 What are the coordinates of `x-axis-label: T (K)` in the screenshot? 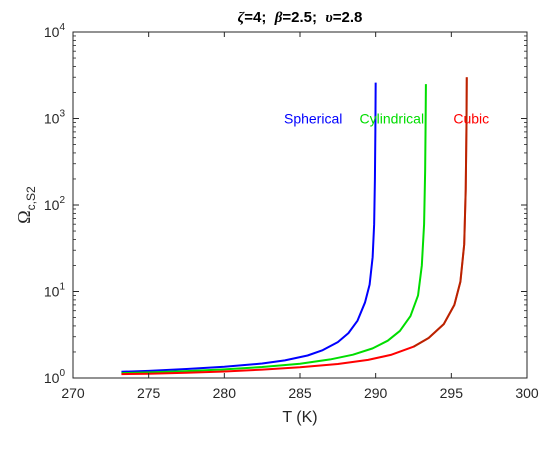 It's located at (299, 417).